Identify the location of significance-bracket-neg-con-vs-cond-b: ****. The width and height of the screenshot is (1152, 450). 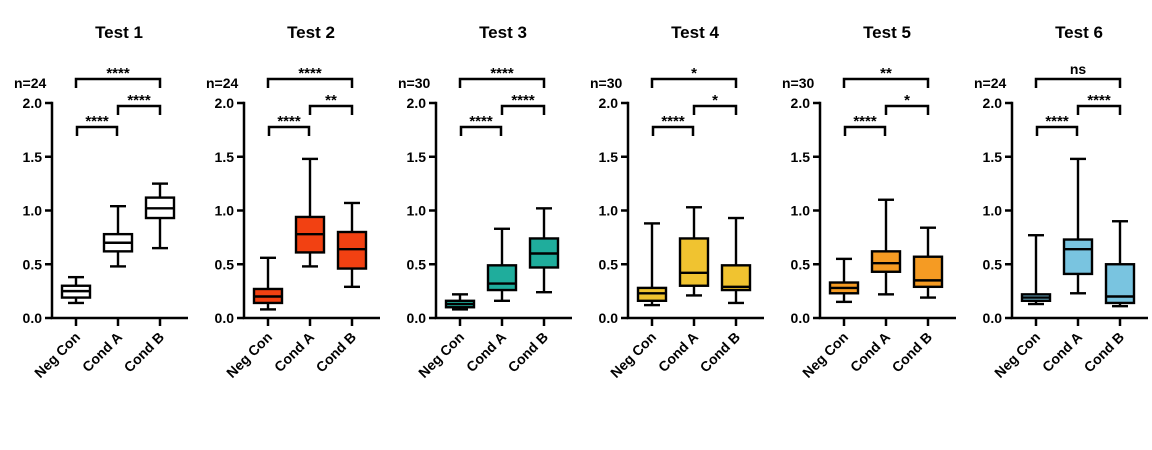
(310, 76).